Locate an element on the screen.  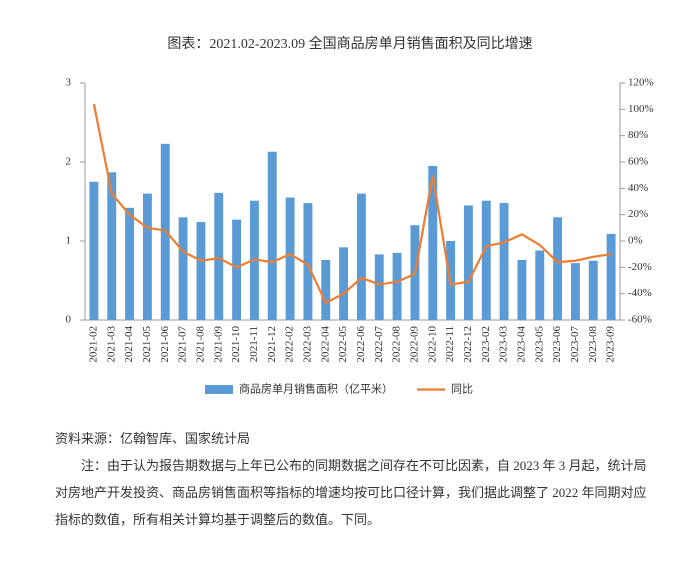
x-tick-label: 2022-04 is located at coordinates (325, 344).